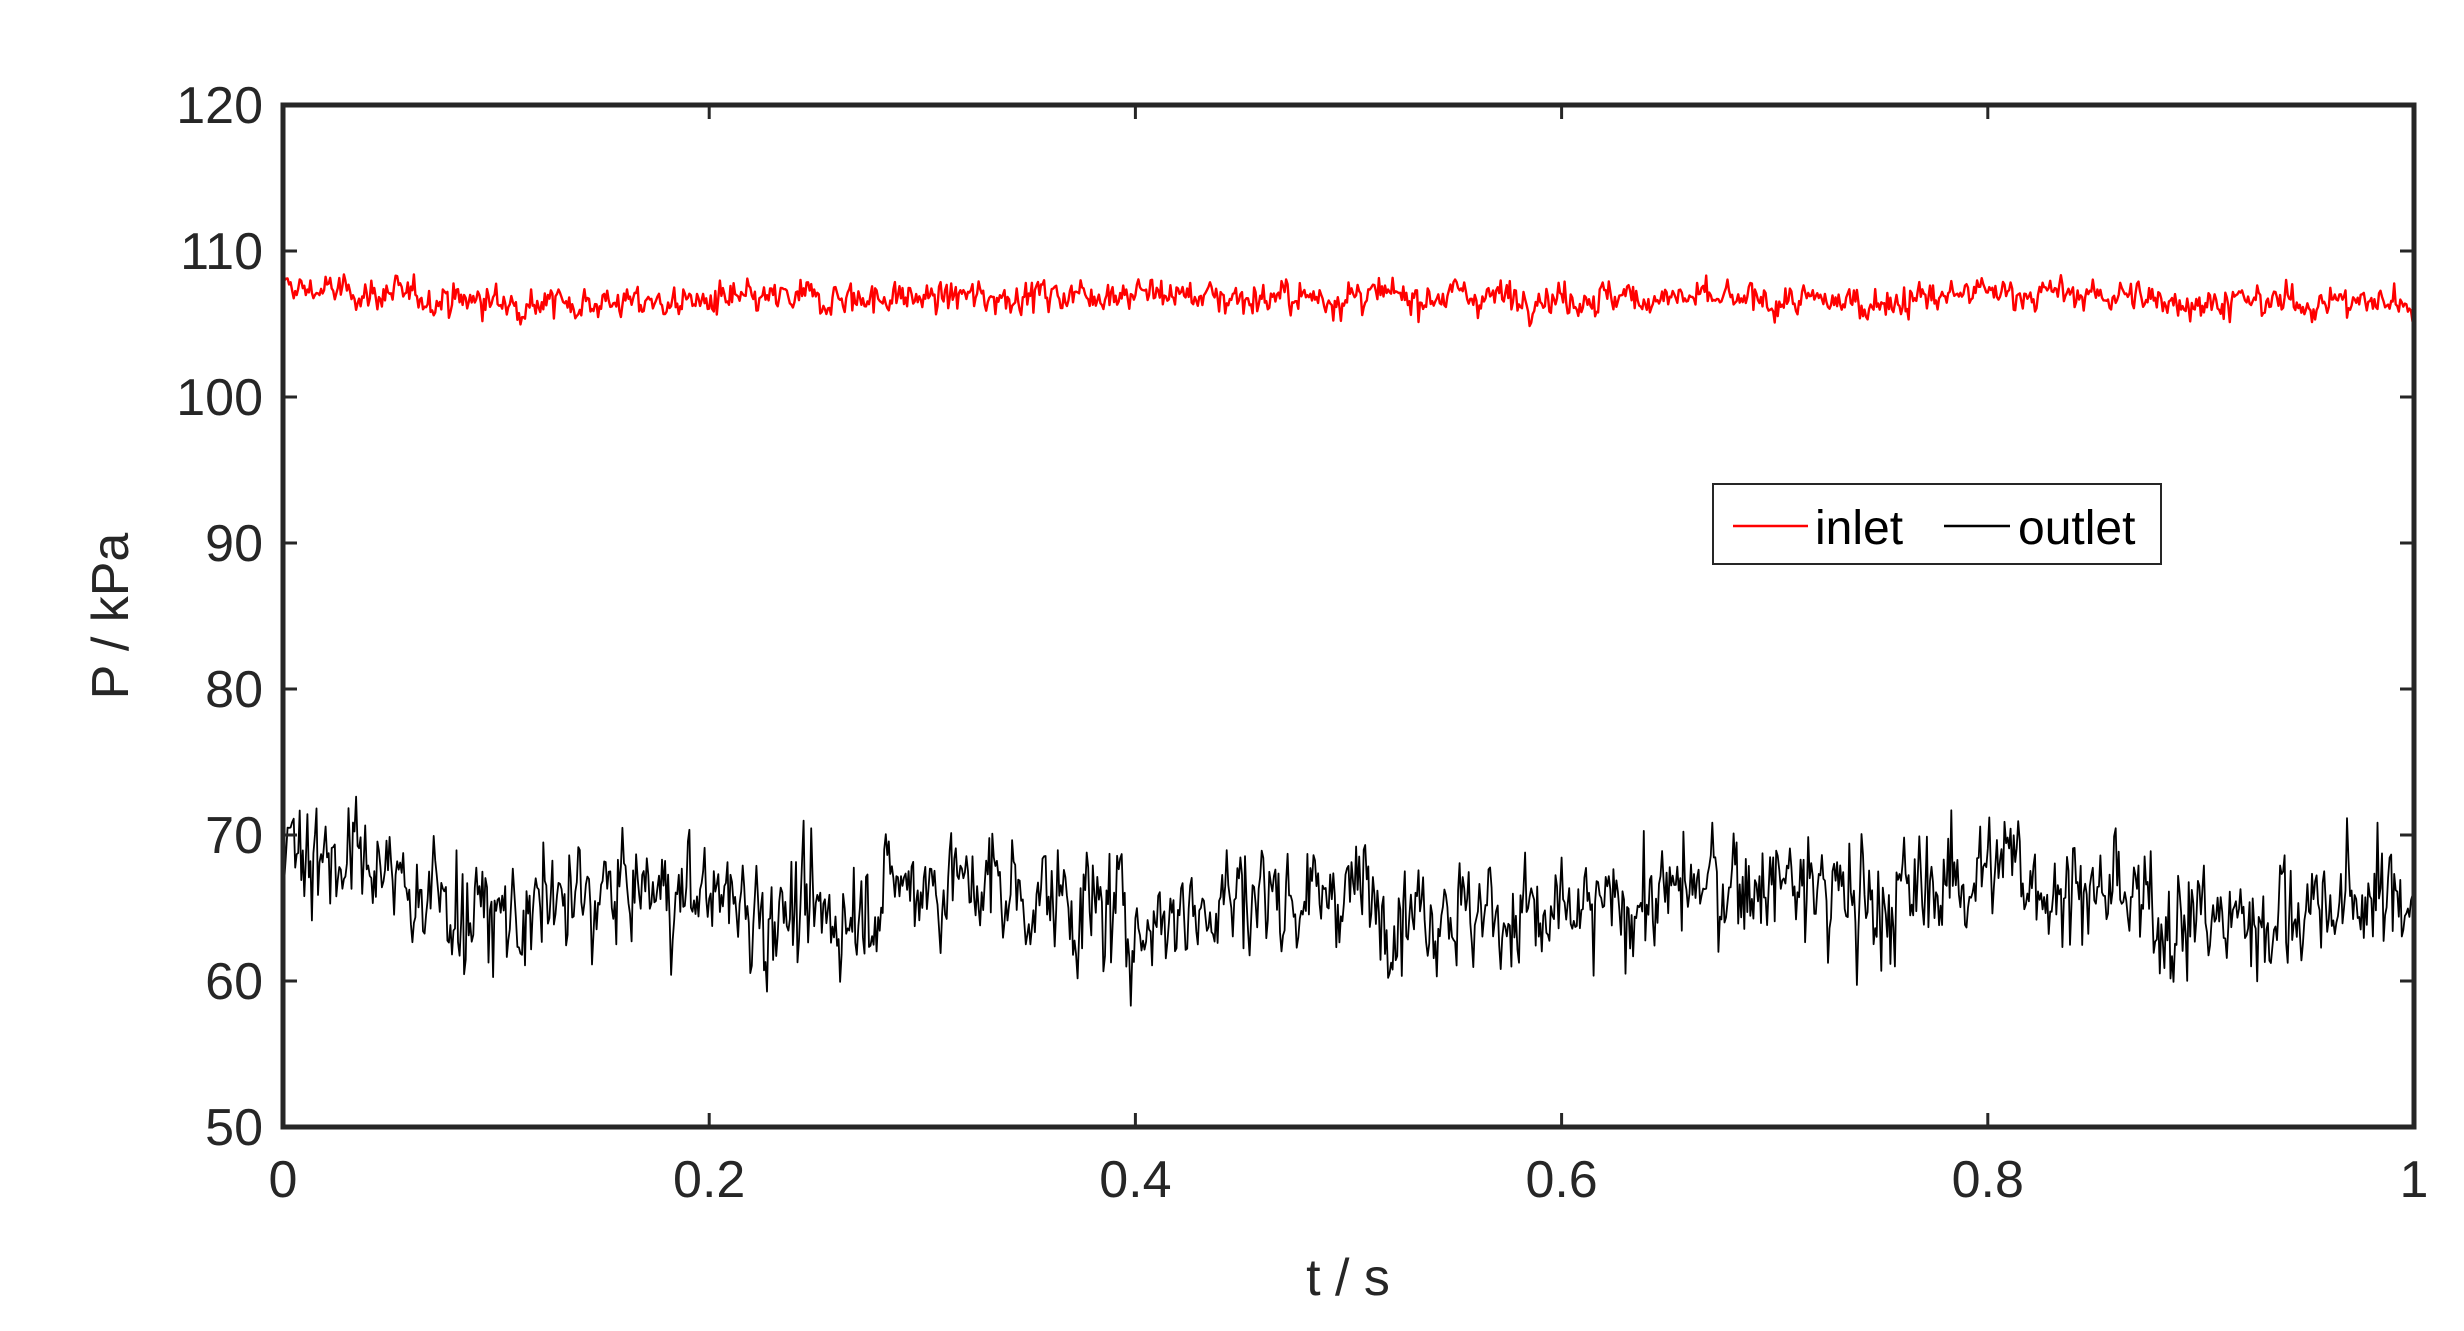 The width and height of the screenshot is (2464, 1331). Describe the element at coordinates (234, 982) in the screenshot. I see `y-tick-label: 60` at that location.